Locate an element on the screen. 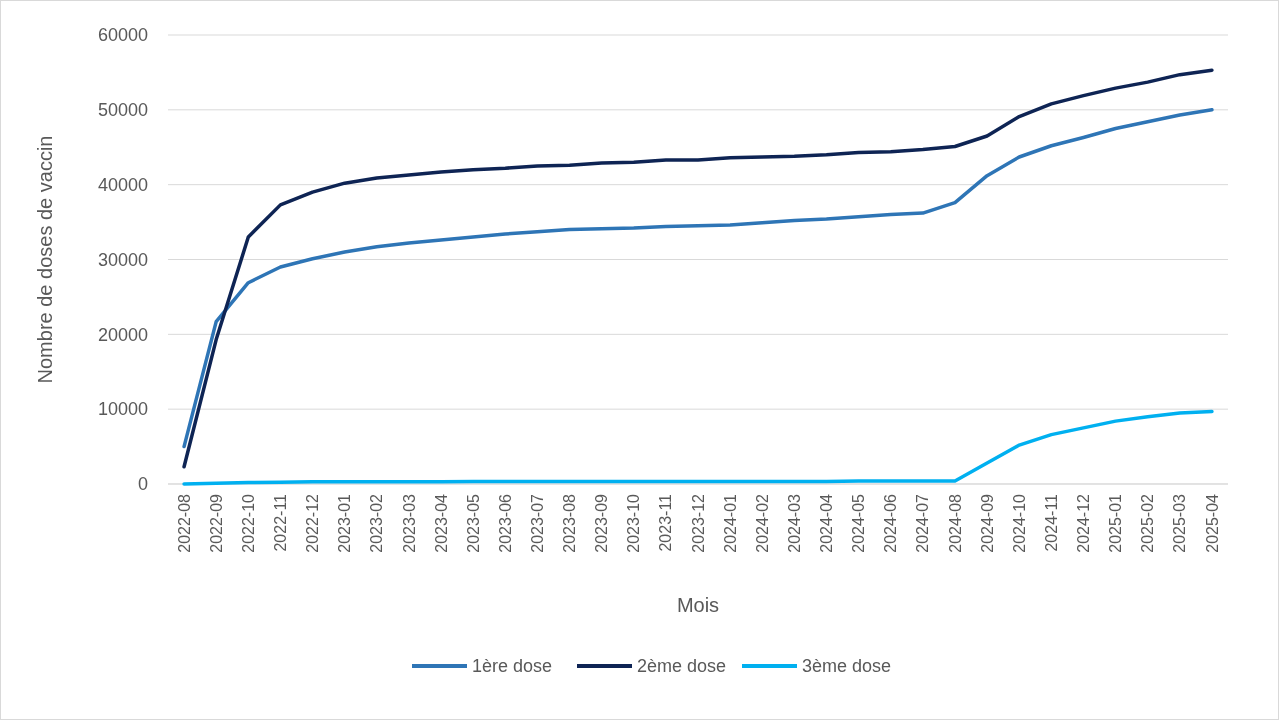 The image size is (1279, 720). x-tick-label: 2023-01 is located at coordinates (345, 523).